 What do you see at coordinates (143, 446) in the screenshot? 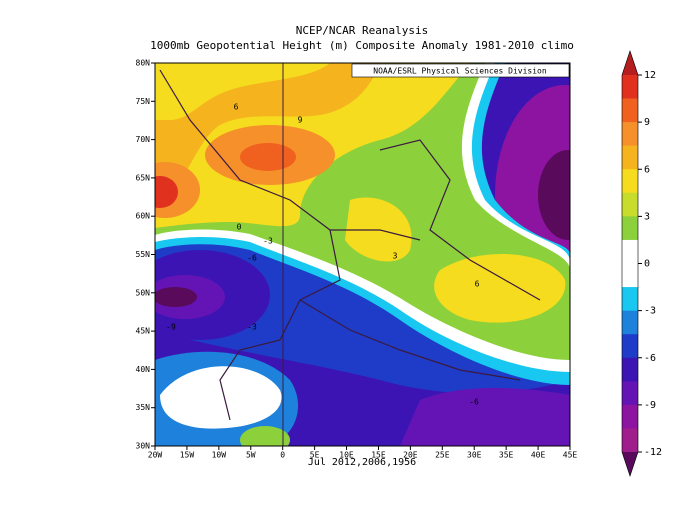
I see `y-tick-label: 30N` at bounding box center [143, 446].